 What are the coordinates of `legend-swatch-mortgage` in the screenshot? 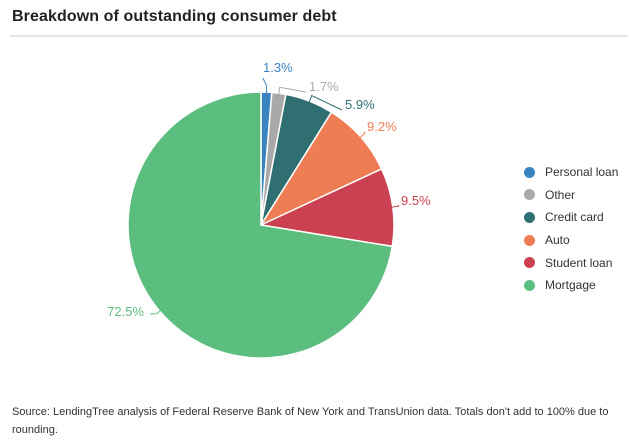 It's located at (529, 285).